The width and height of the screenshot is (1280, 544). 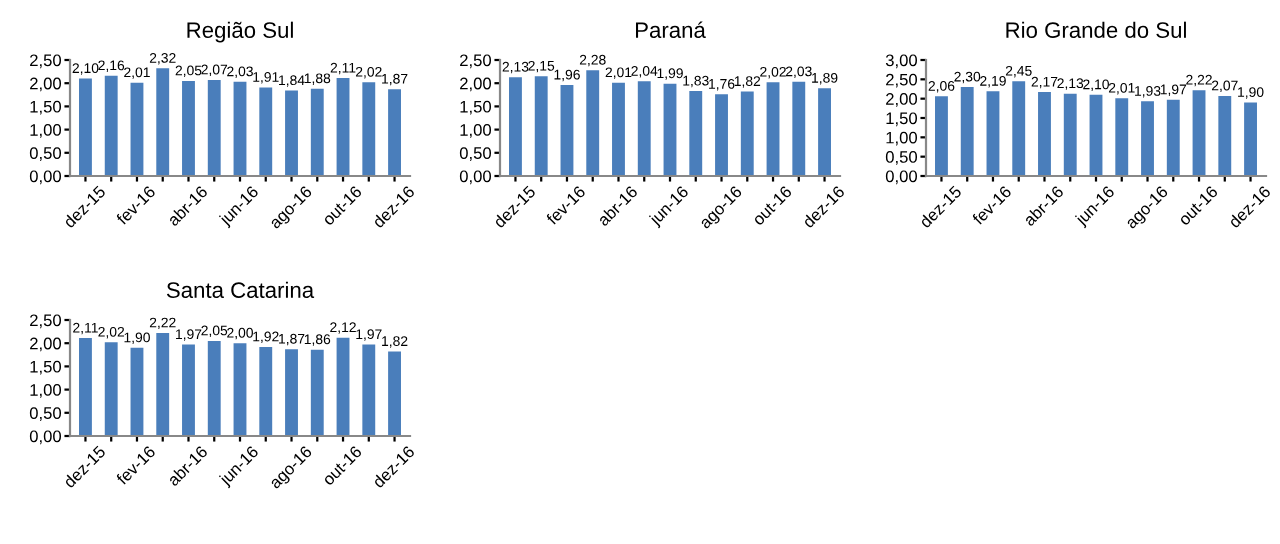 I want to click on chart-title: Rio Grande do Sul, so click(x=1096, y=29).